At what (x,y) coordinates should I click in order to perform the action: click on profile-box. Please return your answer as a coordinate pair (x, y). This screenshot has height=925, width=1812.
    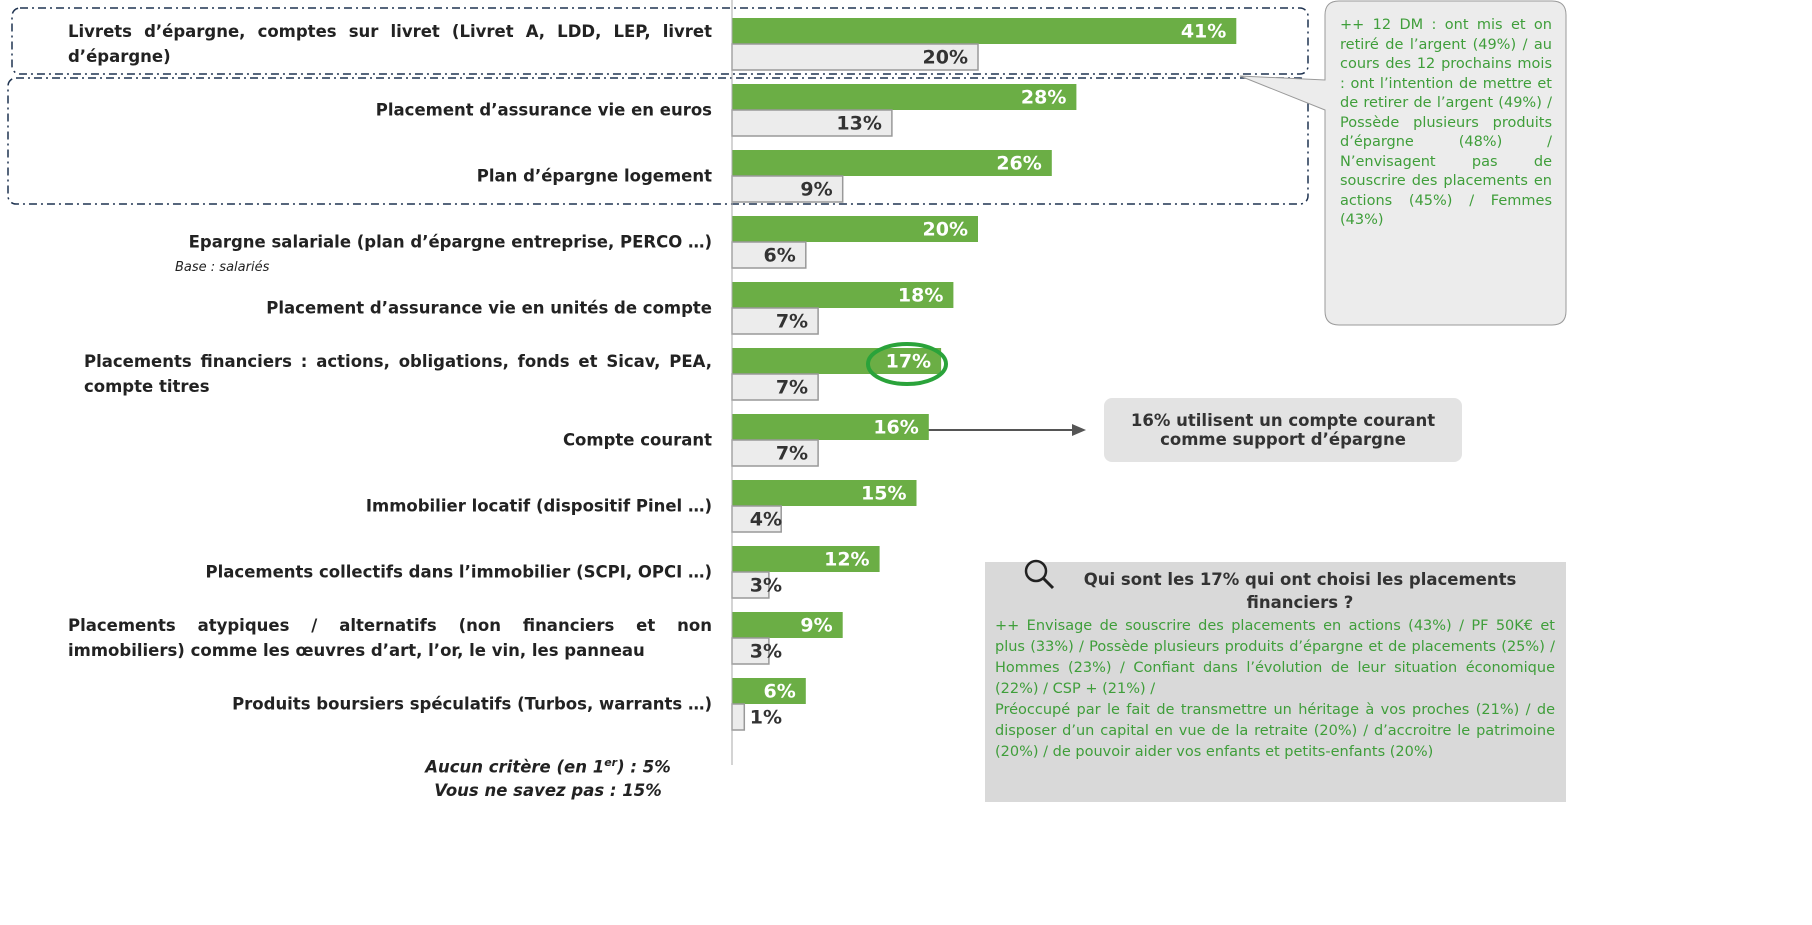
    Looking at the image, I should click on (1275, 682).